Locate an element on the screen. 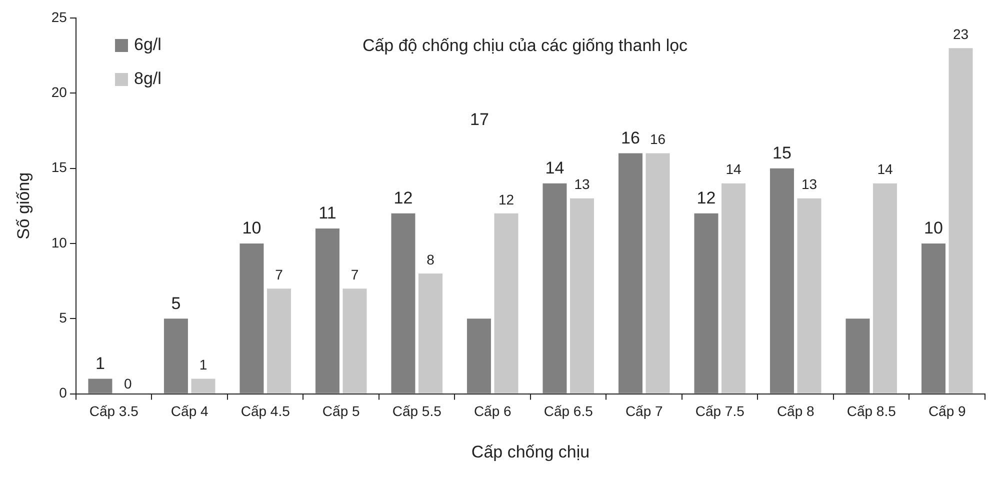 This screenshot has height=477, width=1000. x-axis-title: Cấp chống chịu is located at coordinates (530, 452).